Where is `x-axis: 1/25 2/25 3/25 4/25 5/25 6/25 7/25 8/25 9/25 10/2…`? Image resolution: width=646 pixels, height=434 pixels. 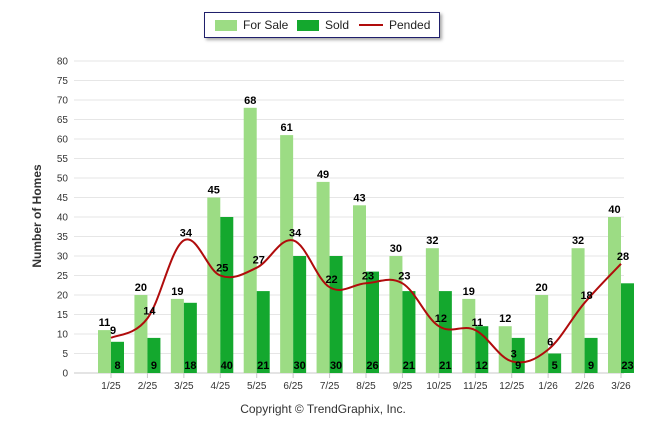 x-axis: 1/25 2/25 3/25 4/25 5/25 6/25 7/25 8/25 9/25 10/2… is located at coordinates (352, 382).